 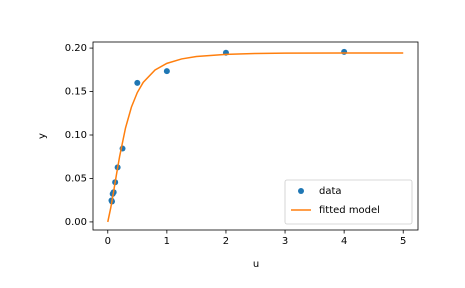 What do you see at coordinates (349, 210) in the screenshot?
I see `legend-label: fitted model` at bounding box center [349, 210].